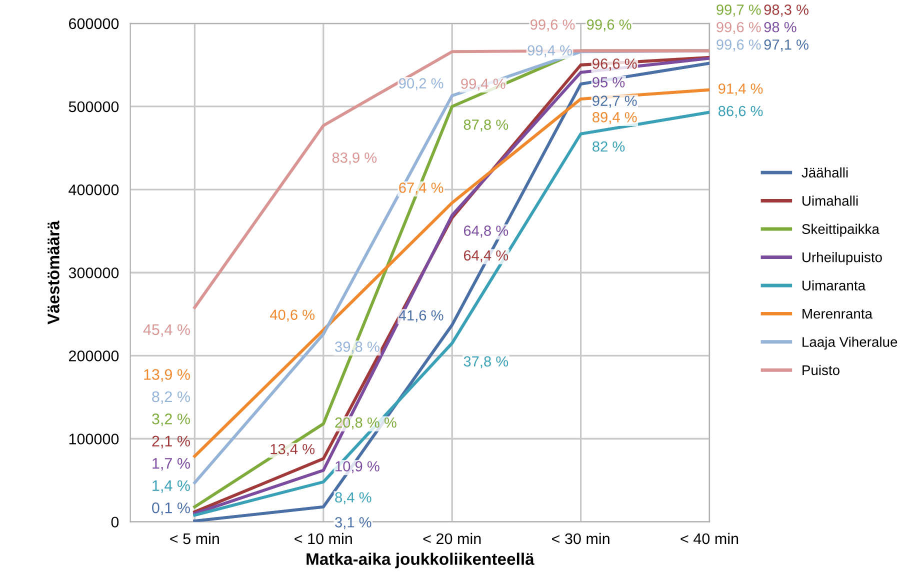 The height and width of the screenshot is (585, 905). Describe the element at coordinates (171, 420) in the screenshot. I see `annotation: 3,2 %` at that location.